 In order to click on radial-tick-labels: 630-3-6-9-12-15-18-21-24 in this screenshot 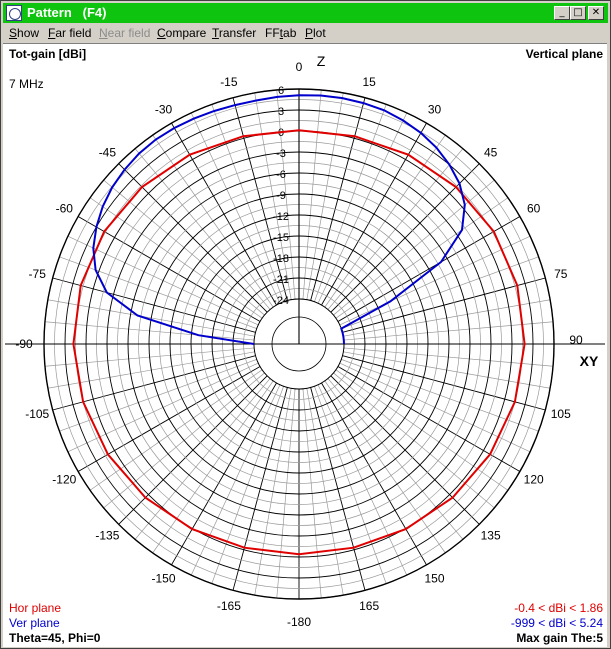, I will do `click(281, 196)`.